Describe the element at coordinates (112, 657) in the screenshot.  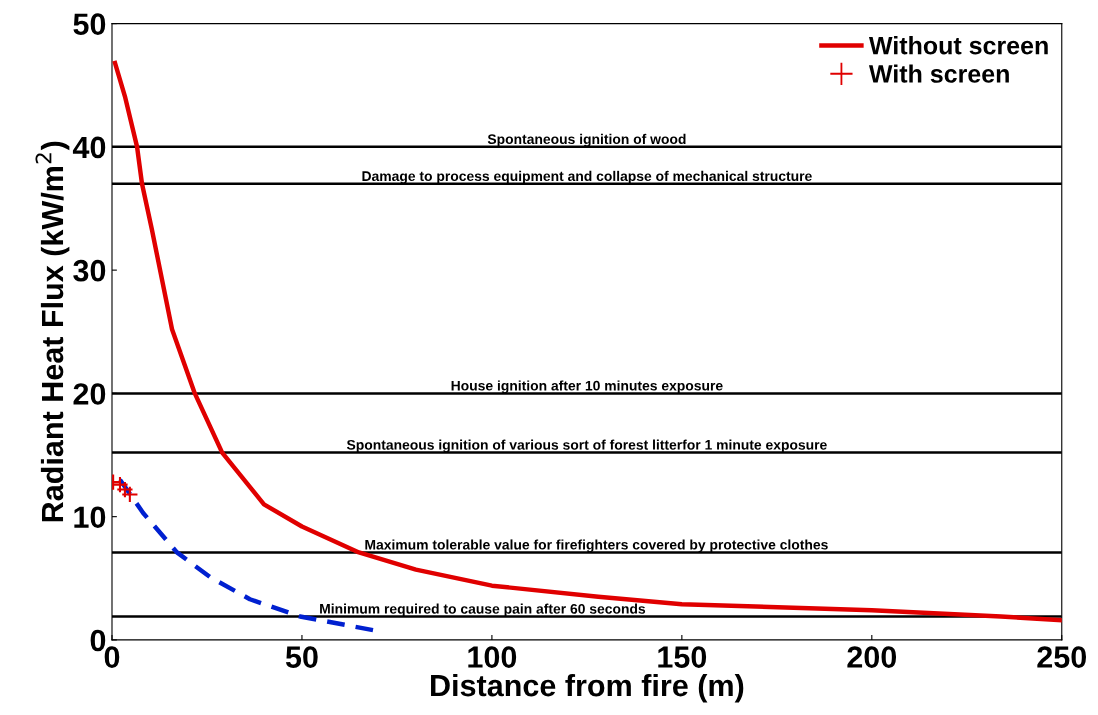
I see `x-tick-label: 0` at that location.